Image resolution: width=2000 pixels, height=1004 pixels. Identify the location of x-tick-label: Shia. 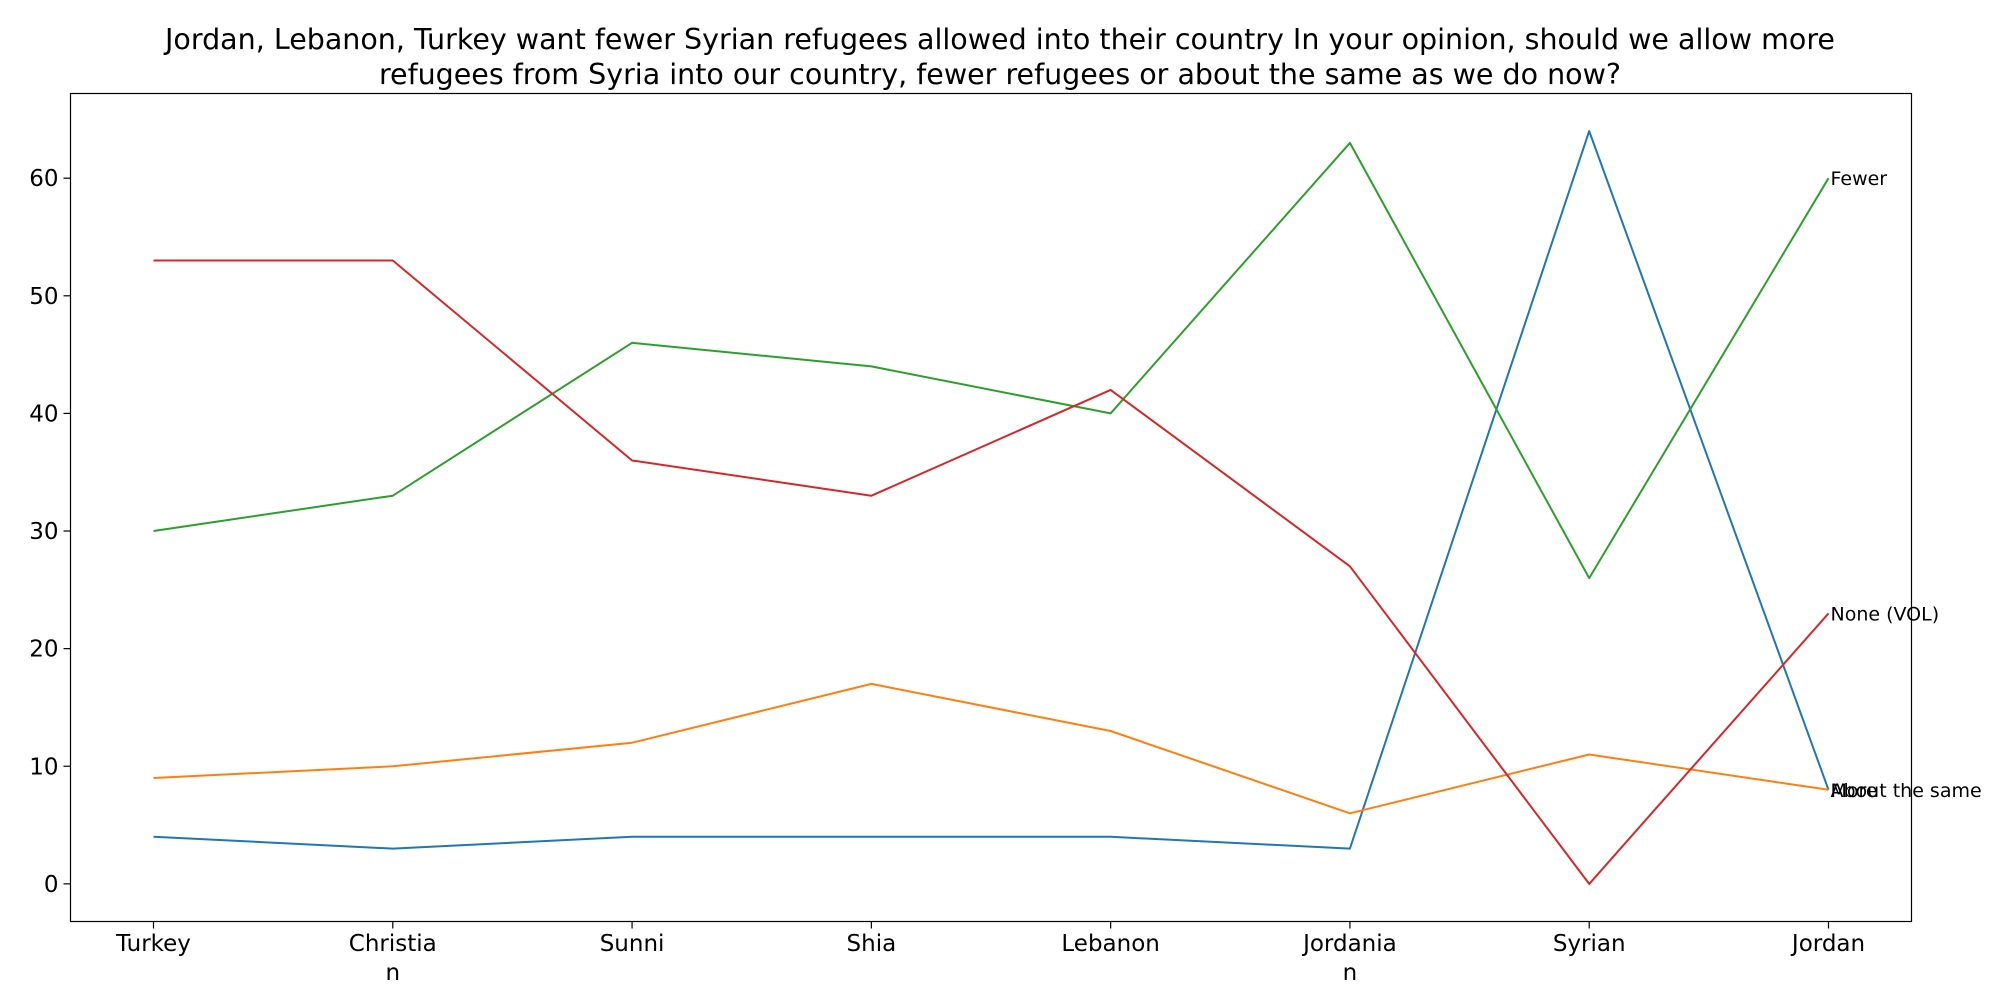
(872, 944).